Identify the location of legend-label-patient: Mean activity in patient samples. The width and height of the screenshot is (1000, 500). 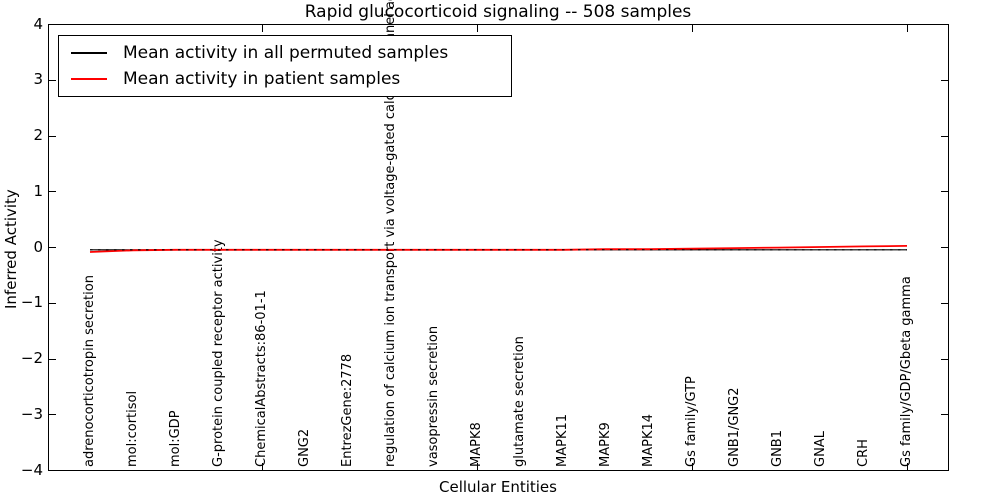
(262, 79).